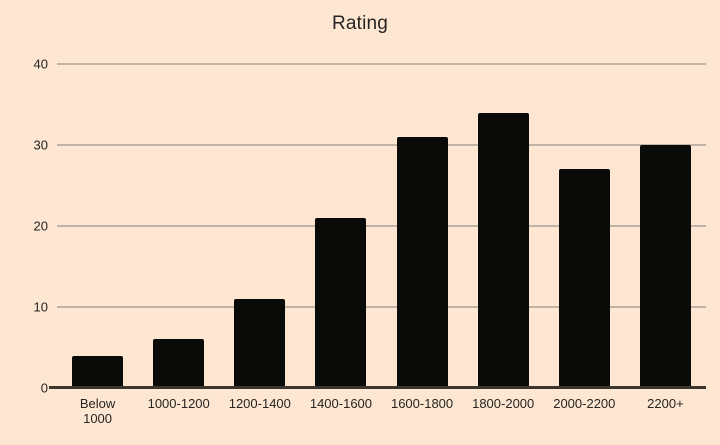  I want to click on y-axis: 0 10 20 30 40, so click(24, 226).